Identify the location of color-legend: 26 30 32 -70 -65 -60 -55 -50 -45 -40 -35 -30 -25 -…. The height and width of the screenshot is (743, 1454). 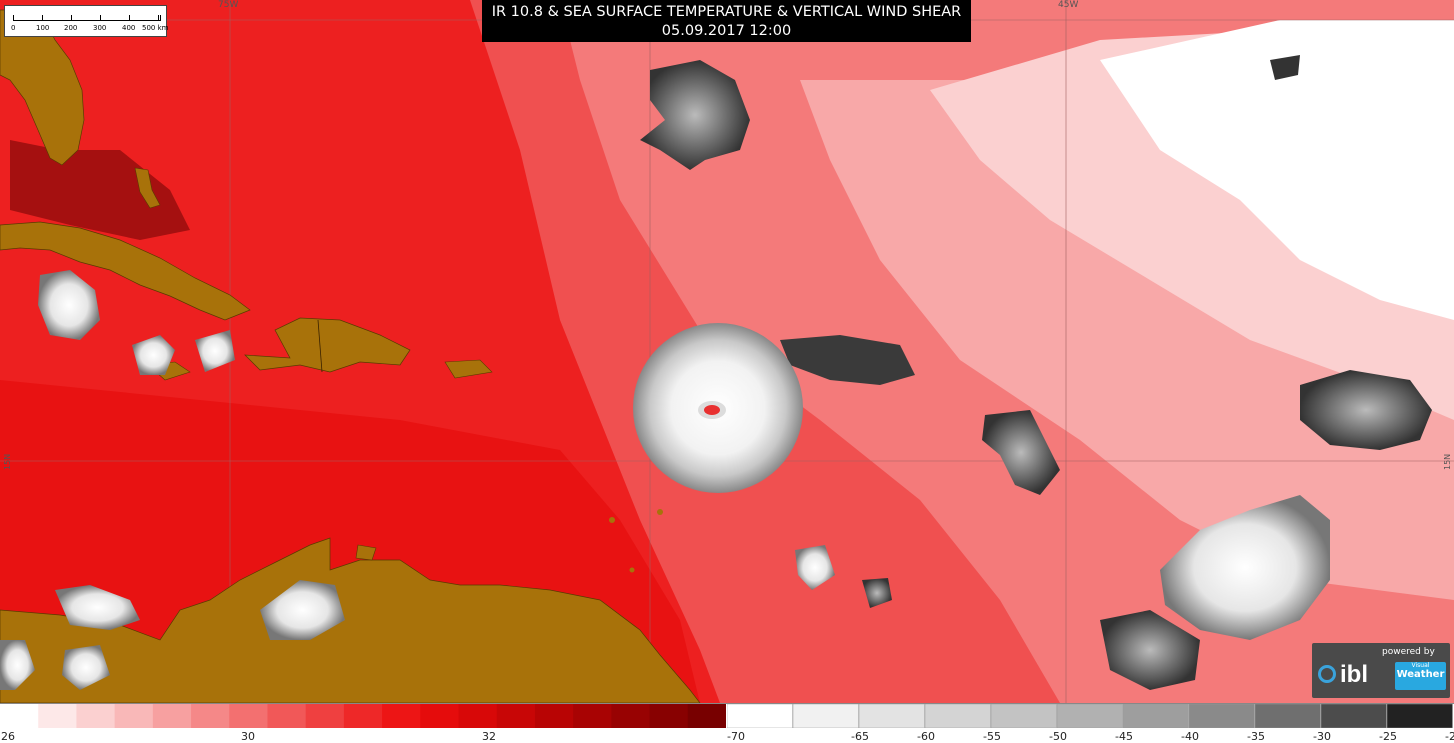
(727, 723).